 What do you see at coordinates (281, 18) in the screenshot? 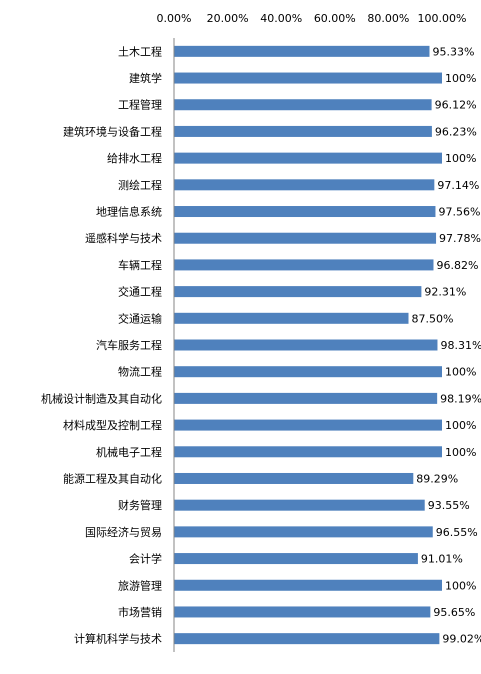
I see `x-tick-label: 40.00%` at bounding box center [281, 18].